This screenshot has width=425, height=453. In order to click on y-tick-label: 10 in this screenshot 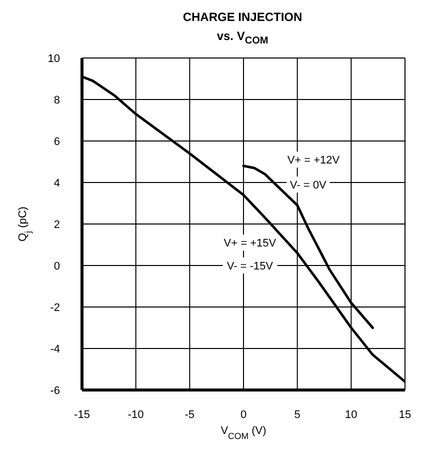, I will do `click(54, 59)`.